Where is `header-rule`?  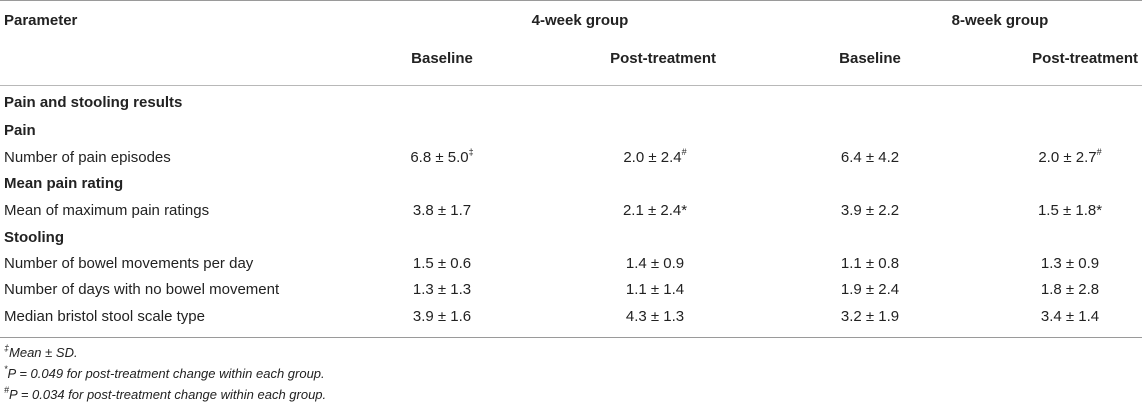 header-rule is located at coordinates (571, 85).